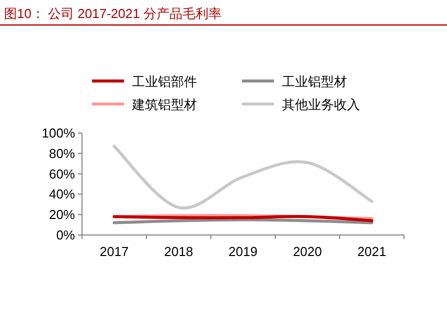  I want to click on x-tick-label: 2020, so click(307, 251).